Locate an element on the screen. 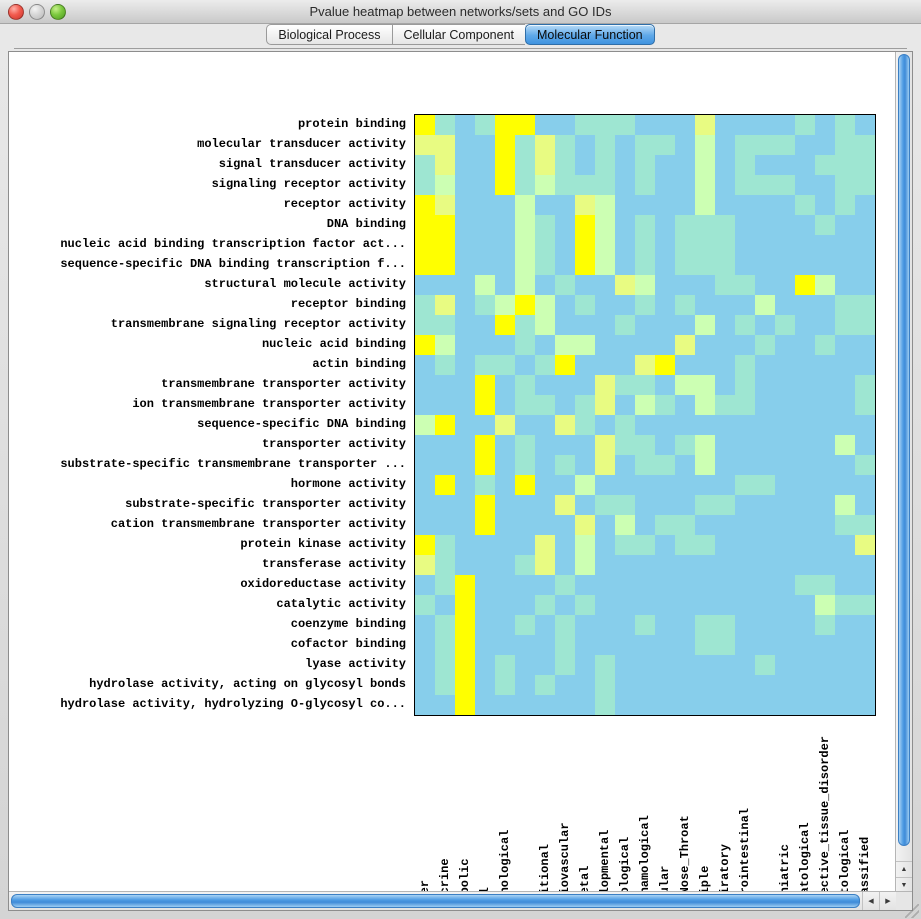  scroll-up-icon: ▲ is located at coordinates (904, 869).